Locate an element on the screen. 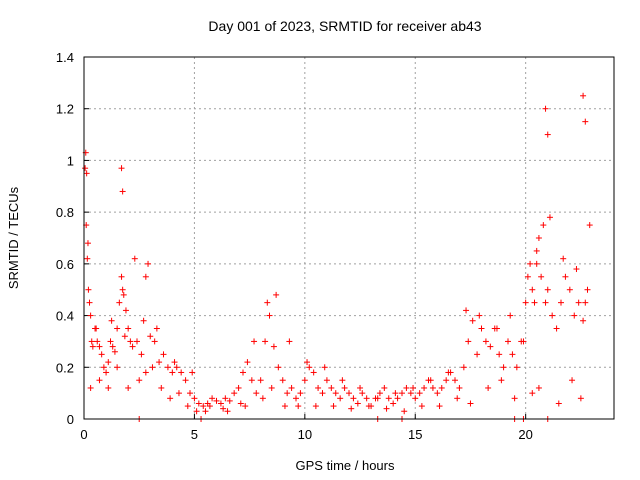 This screenshot has height=480, width=640. x-tick-label: 5 is located at coordinates (194, 434).